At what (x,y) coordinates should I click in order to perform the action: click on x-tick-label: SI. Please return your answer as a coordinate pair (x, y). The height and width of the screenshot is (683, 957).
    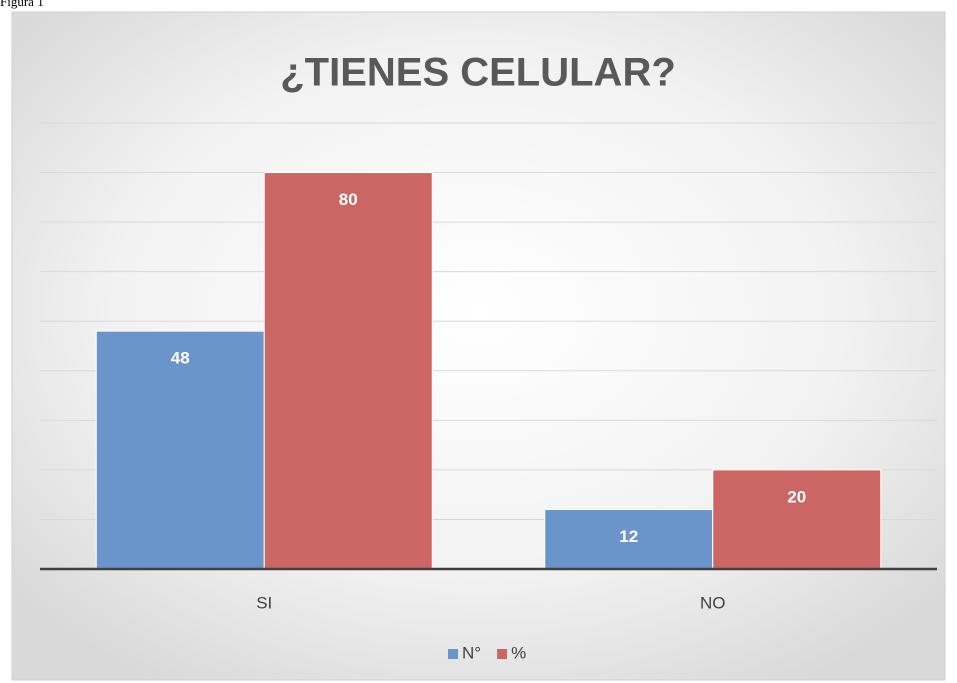
    Looking at the image, I should click on (264, 602).